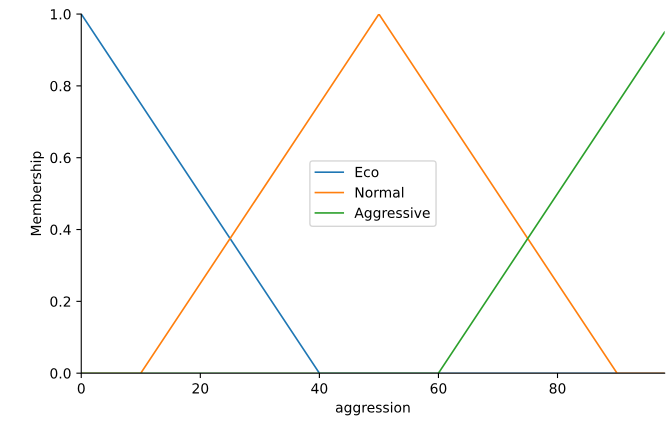  Describe the element at coordinates (81, 388) in the screenshot. I see `x-tick-label: 0` at that location.